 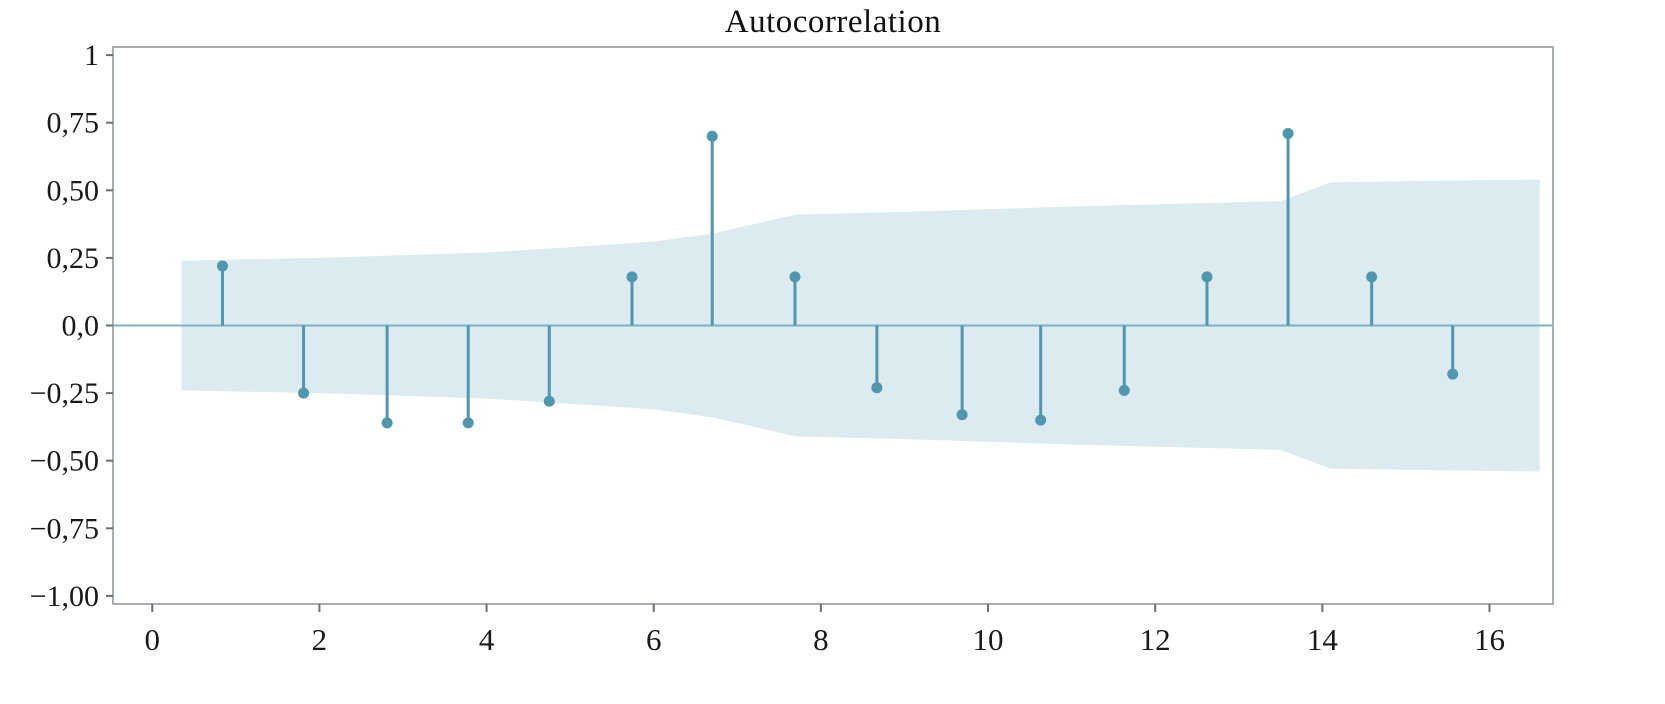 I want to click on y-tick-label: 1, so click(x=91, y=55).